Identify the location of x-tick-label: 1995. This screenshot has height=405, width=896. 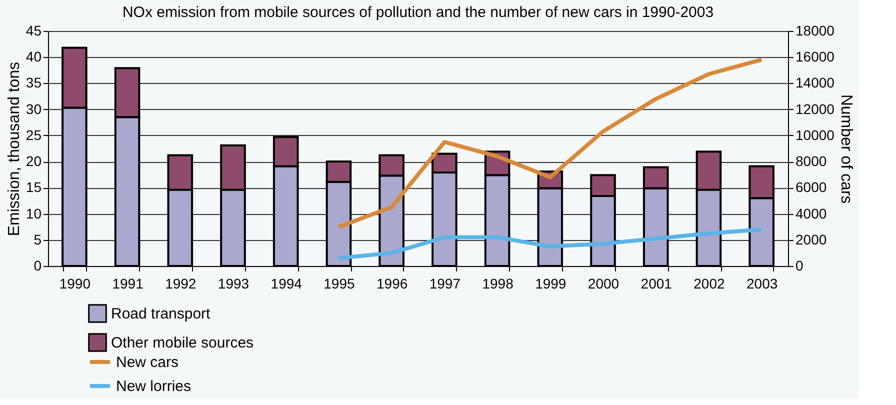
(339, 284).